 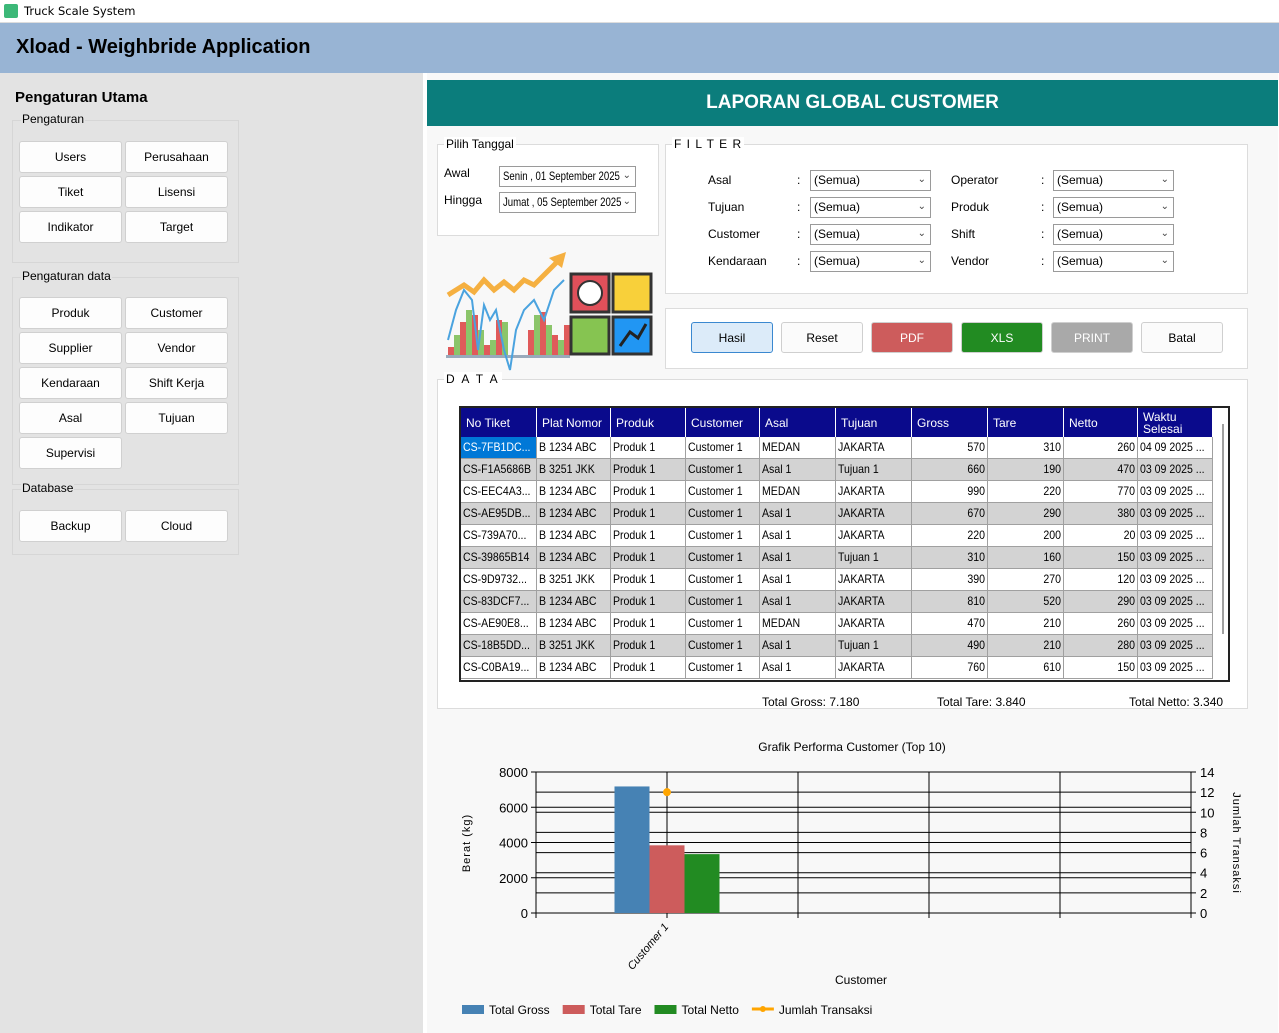 I want to click on sidebar-button-backup: Backup, so click(x=70, y=526).